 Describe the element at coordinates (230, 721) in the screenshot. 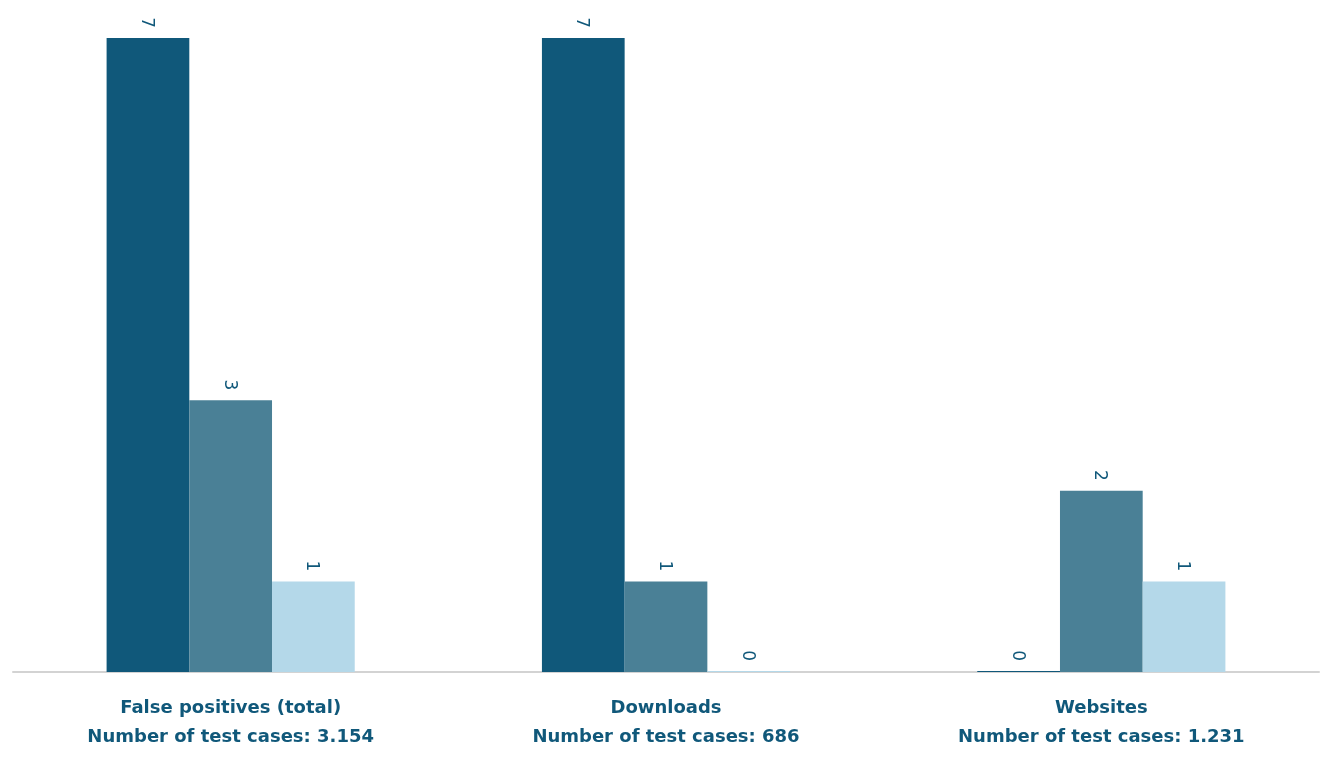

I see `x-tick-label: False positives (total) Number of test cases: 3.154` at that location.